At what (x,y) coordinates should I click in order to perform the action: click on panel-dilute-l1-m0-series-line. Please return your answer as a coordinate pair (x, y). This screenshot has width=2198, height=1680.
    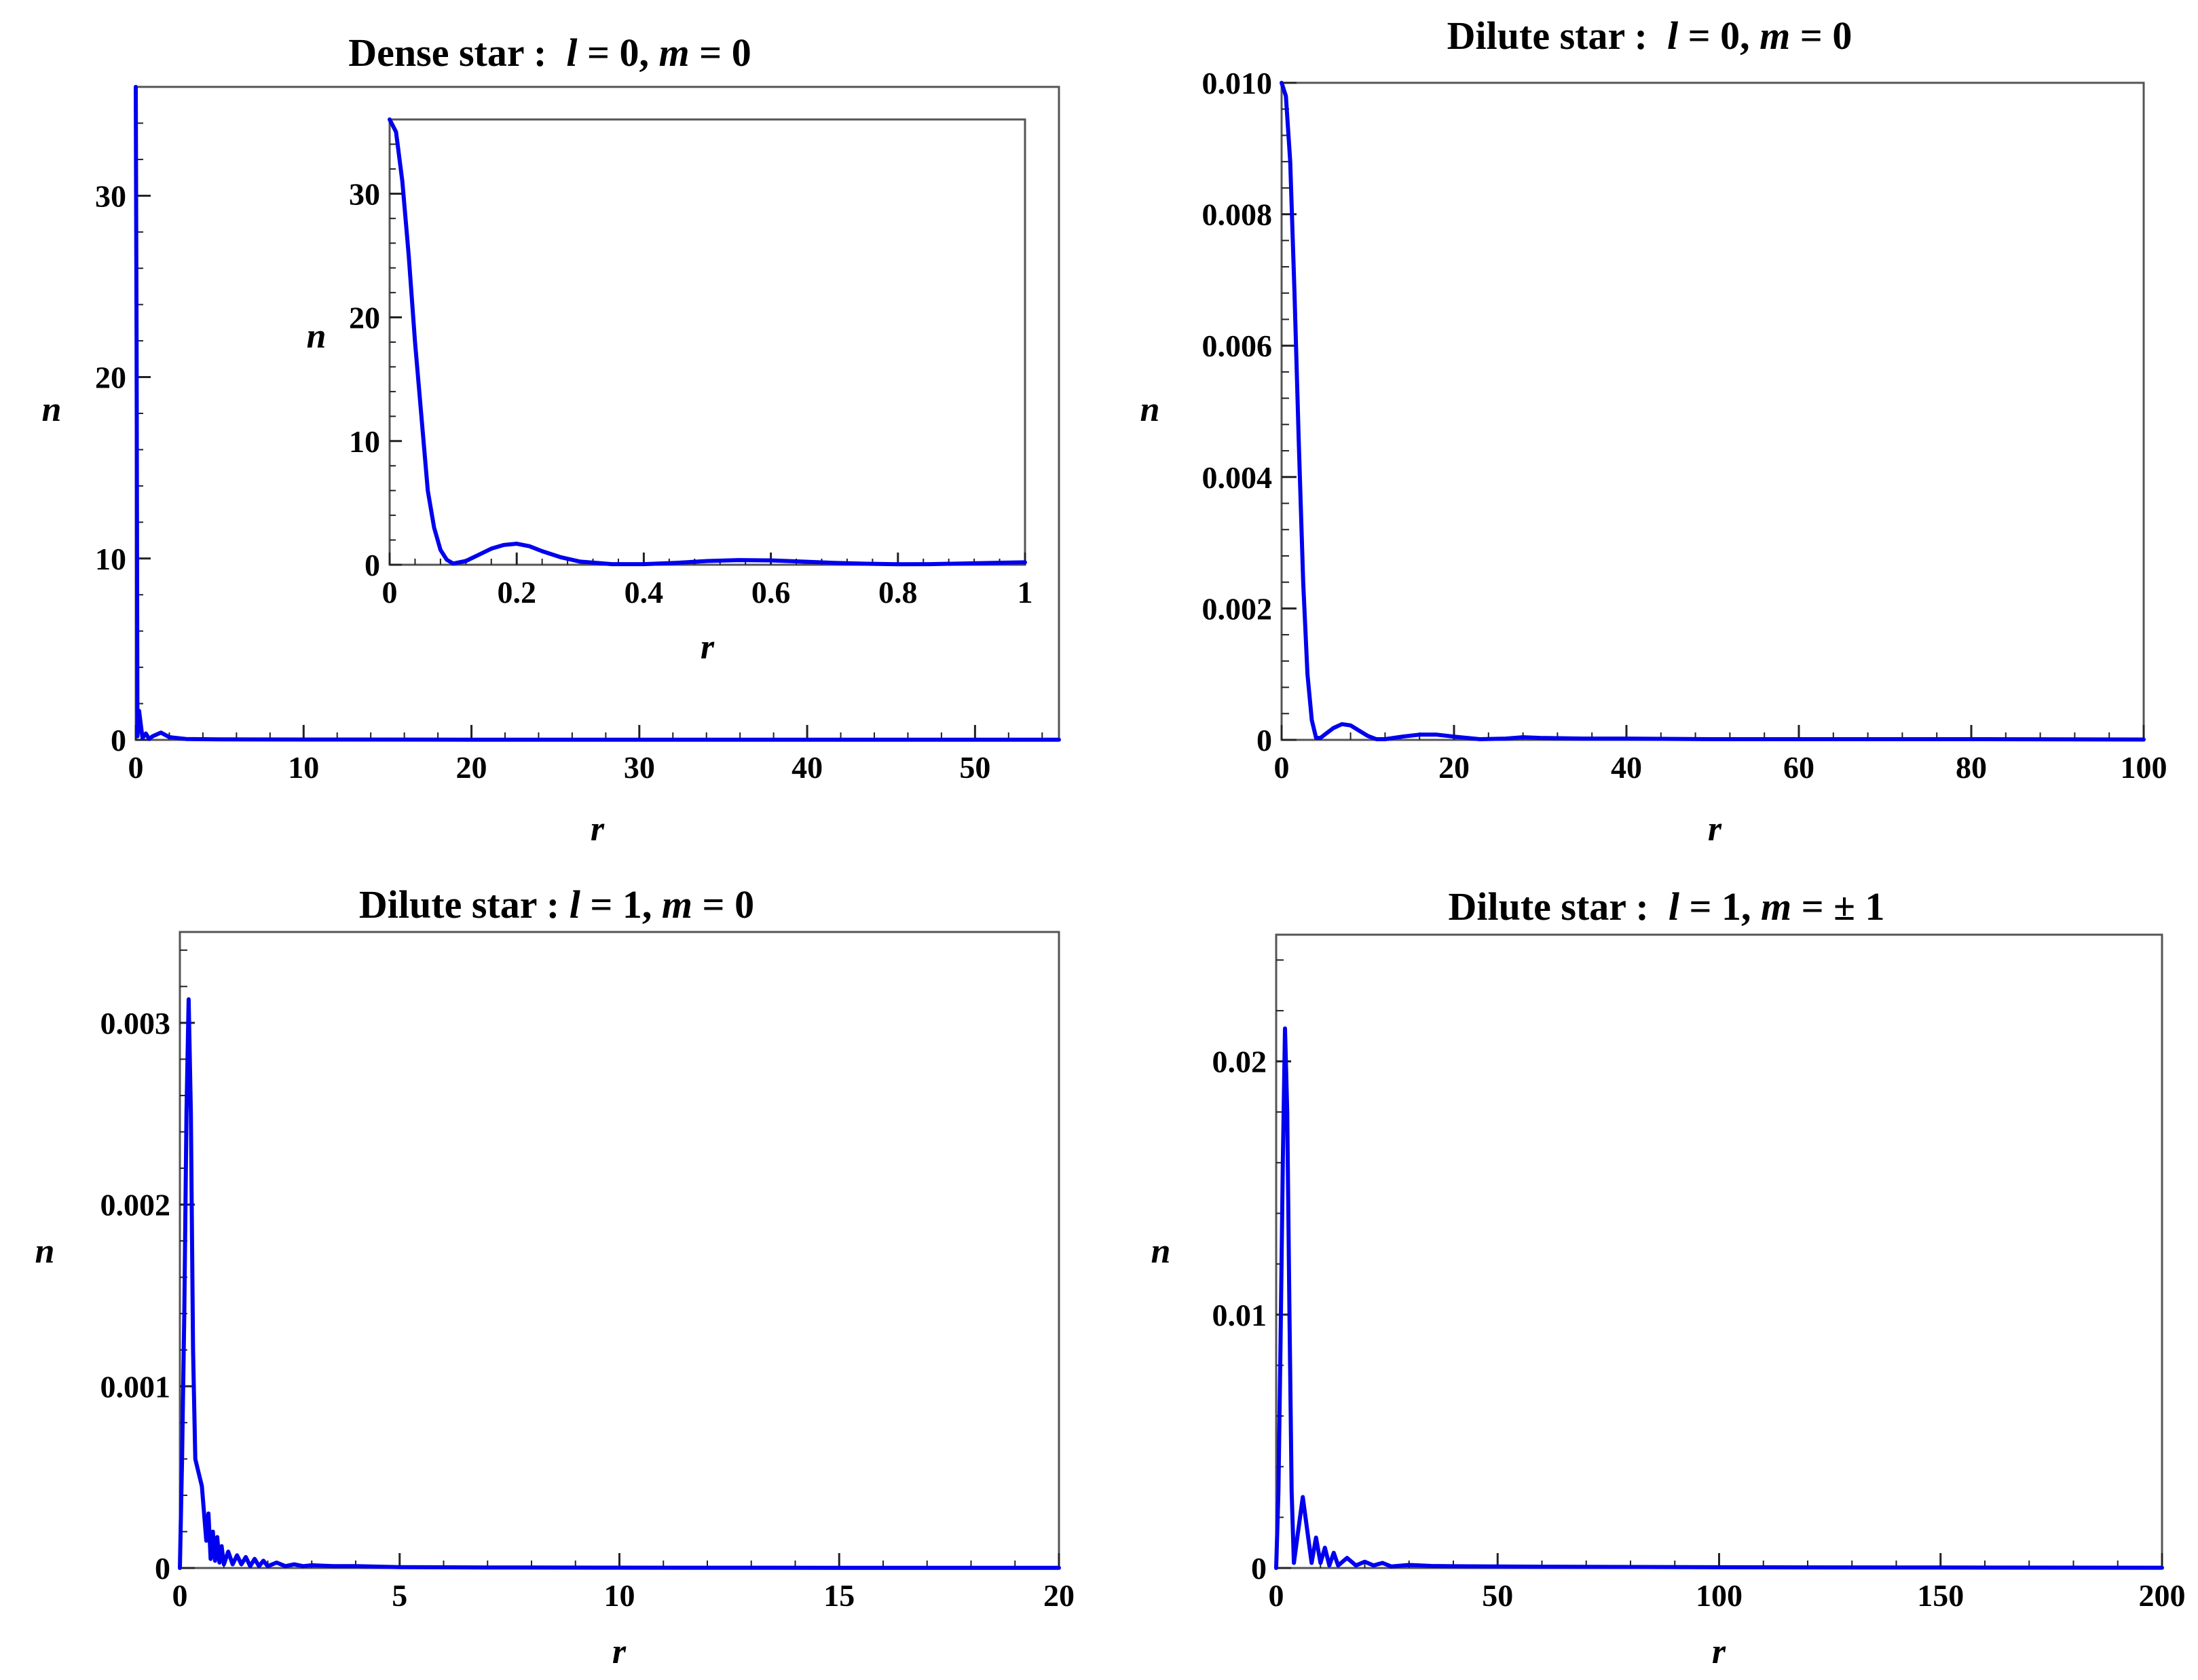
    Looking at the image, I should click on (619, 1284).